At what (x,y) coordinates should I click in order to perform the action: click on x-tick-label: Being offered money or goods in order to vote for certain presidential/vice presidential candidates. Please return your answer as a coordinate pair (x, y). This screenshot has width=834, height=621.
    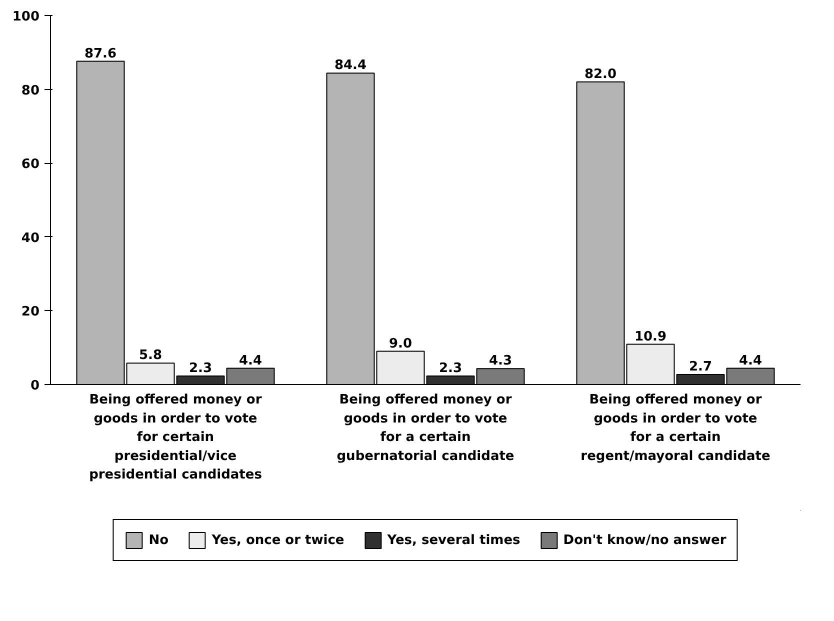
    Looking at the image, I should click on (175, 437).